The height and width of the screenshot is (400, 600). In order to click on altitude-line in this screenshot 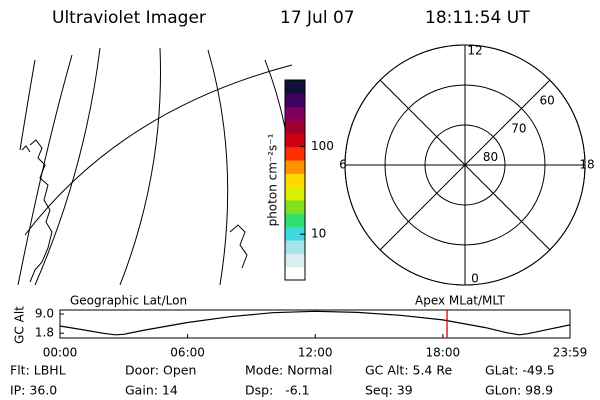, I will do `click(315, 323)`.